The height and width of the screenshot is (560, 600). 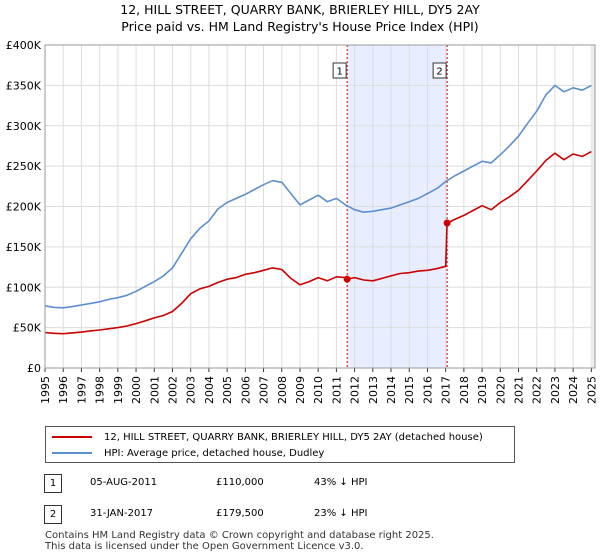 I want to click on transaction-price: £179,500, so click(x=240, y=513).